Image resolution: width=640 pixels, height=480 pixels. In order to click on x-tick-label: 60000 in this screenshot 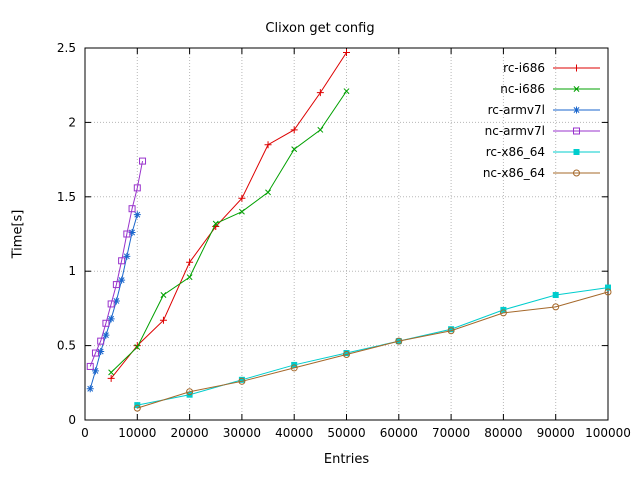, I will do `click(399, 433)`.